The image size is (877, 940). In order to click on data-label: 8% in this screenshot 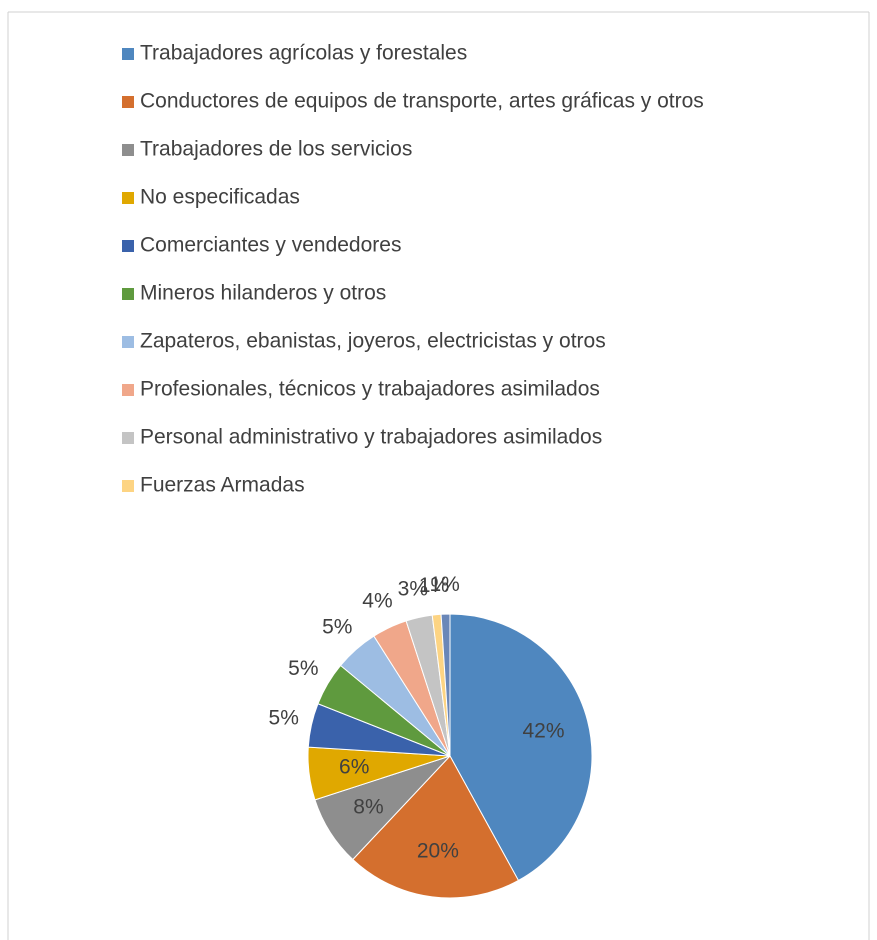, I will do `click(368, 806)`.